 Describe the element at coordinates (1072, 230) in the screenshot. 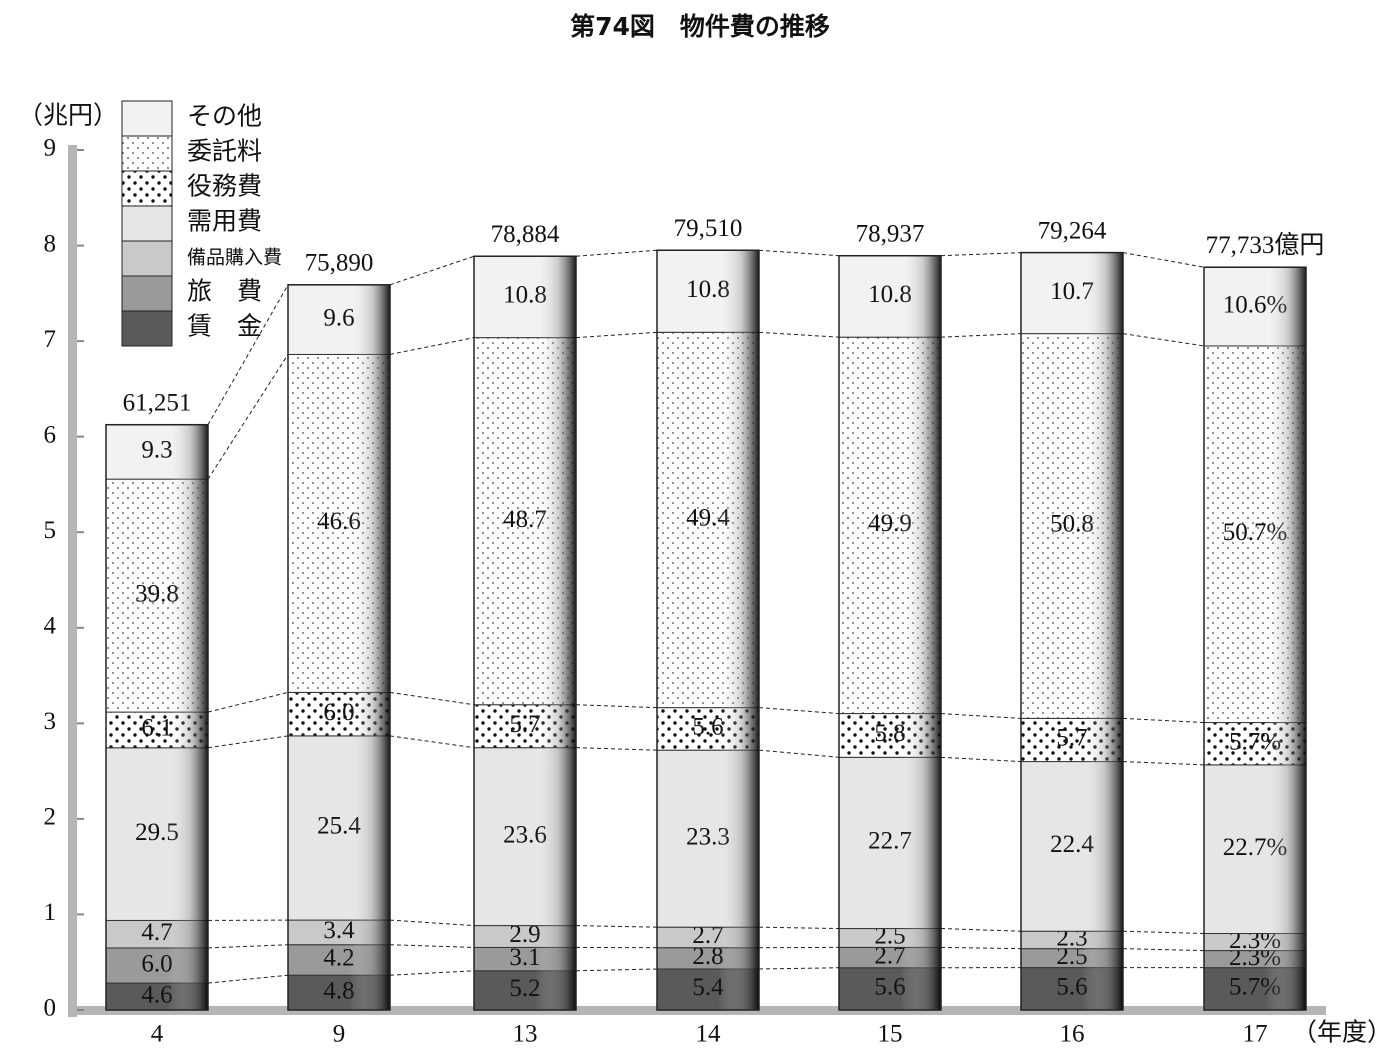

I see `total-label: 79,264` at that location.